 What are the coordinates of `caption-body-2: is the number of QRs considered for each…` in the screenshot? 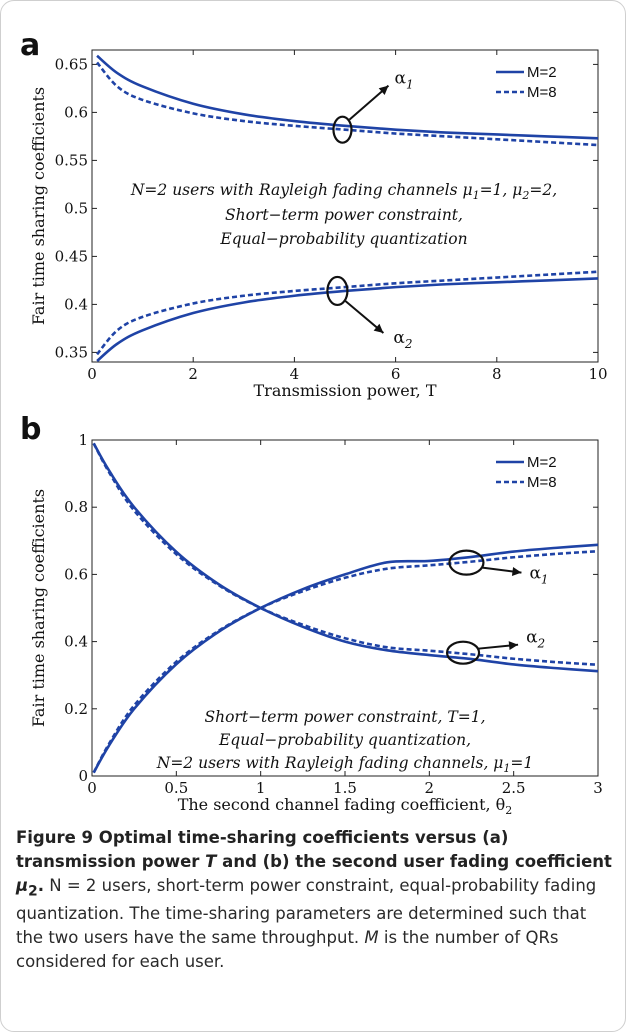 It's located at (287, 949).